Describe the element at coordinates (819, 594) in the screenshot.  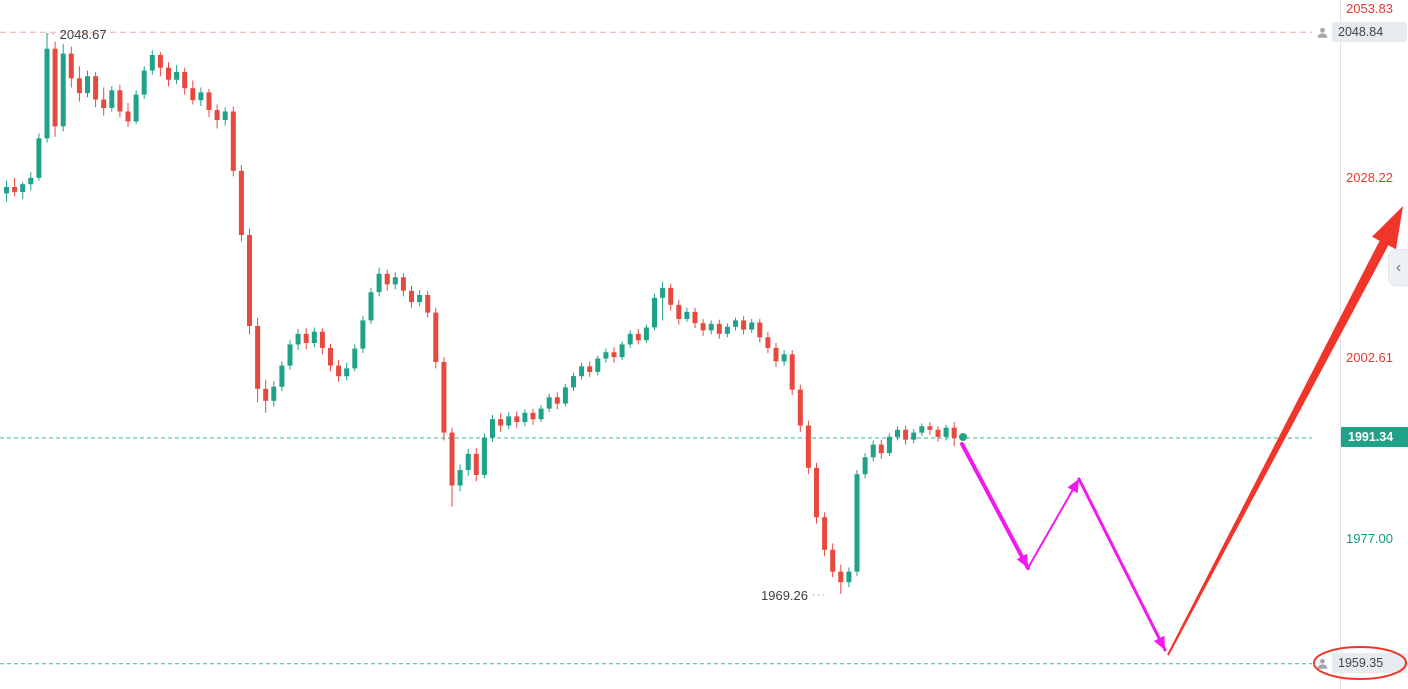
I see `leader-dots: ···` at that location.